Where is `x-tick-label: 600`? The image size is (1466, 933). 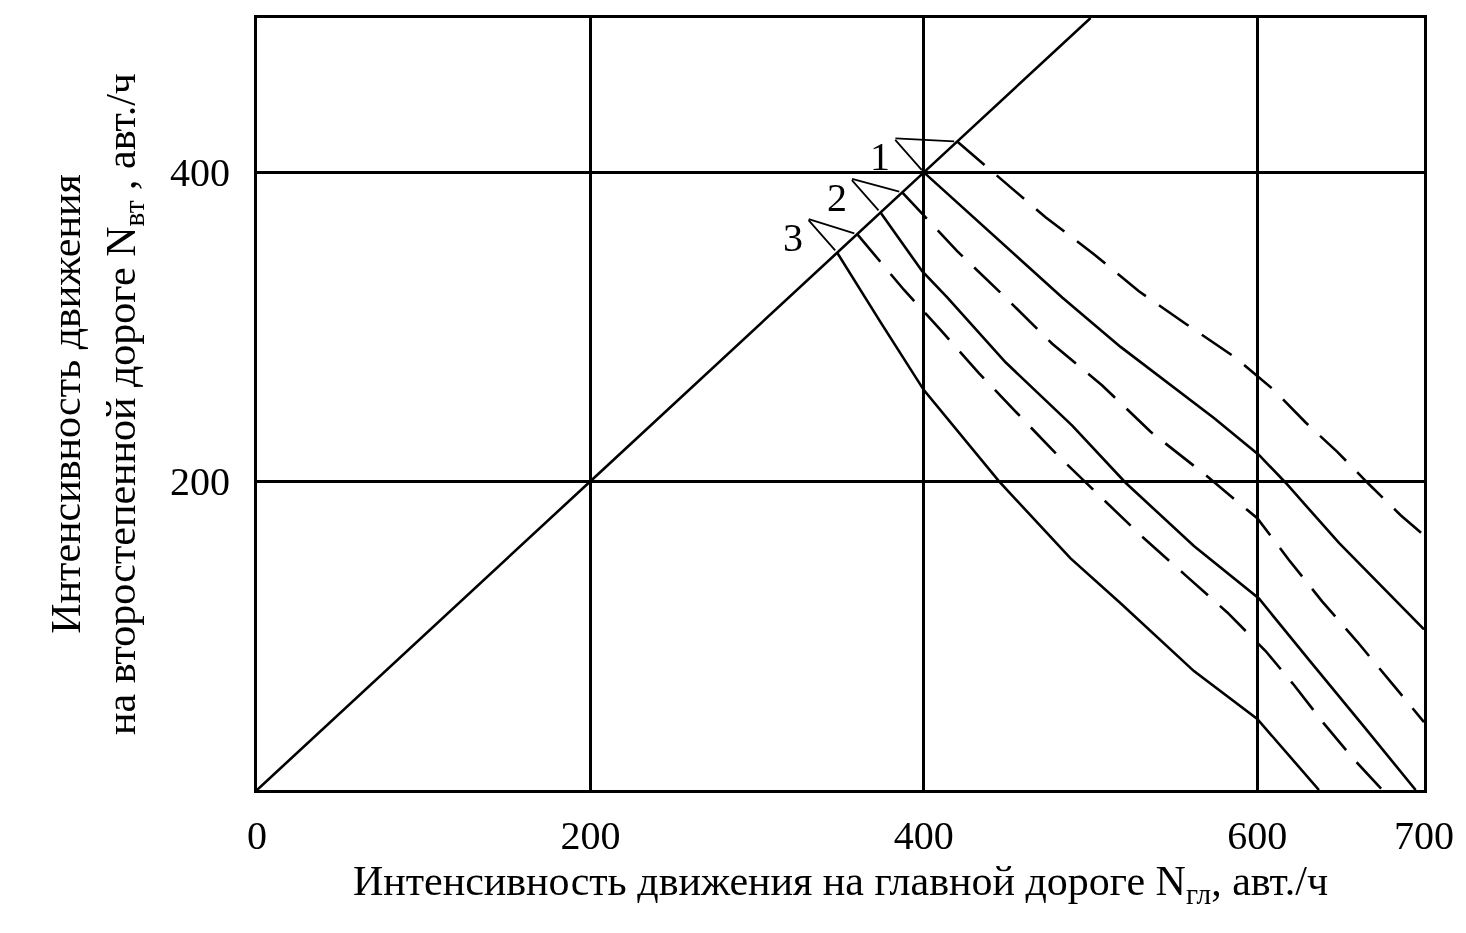
x-tick-label: 600 is located at coordinates (1257, 835).